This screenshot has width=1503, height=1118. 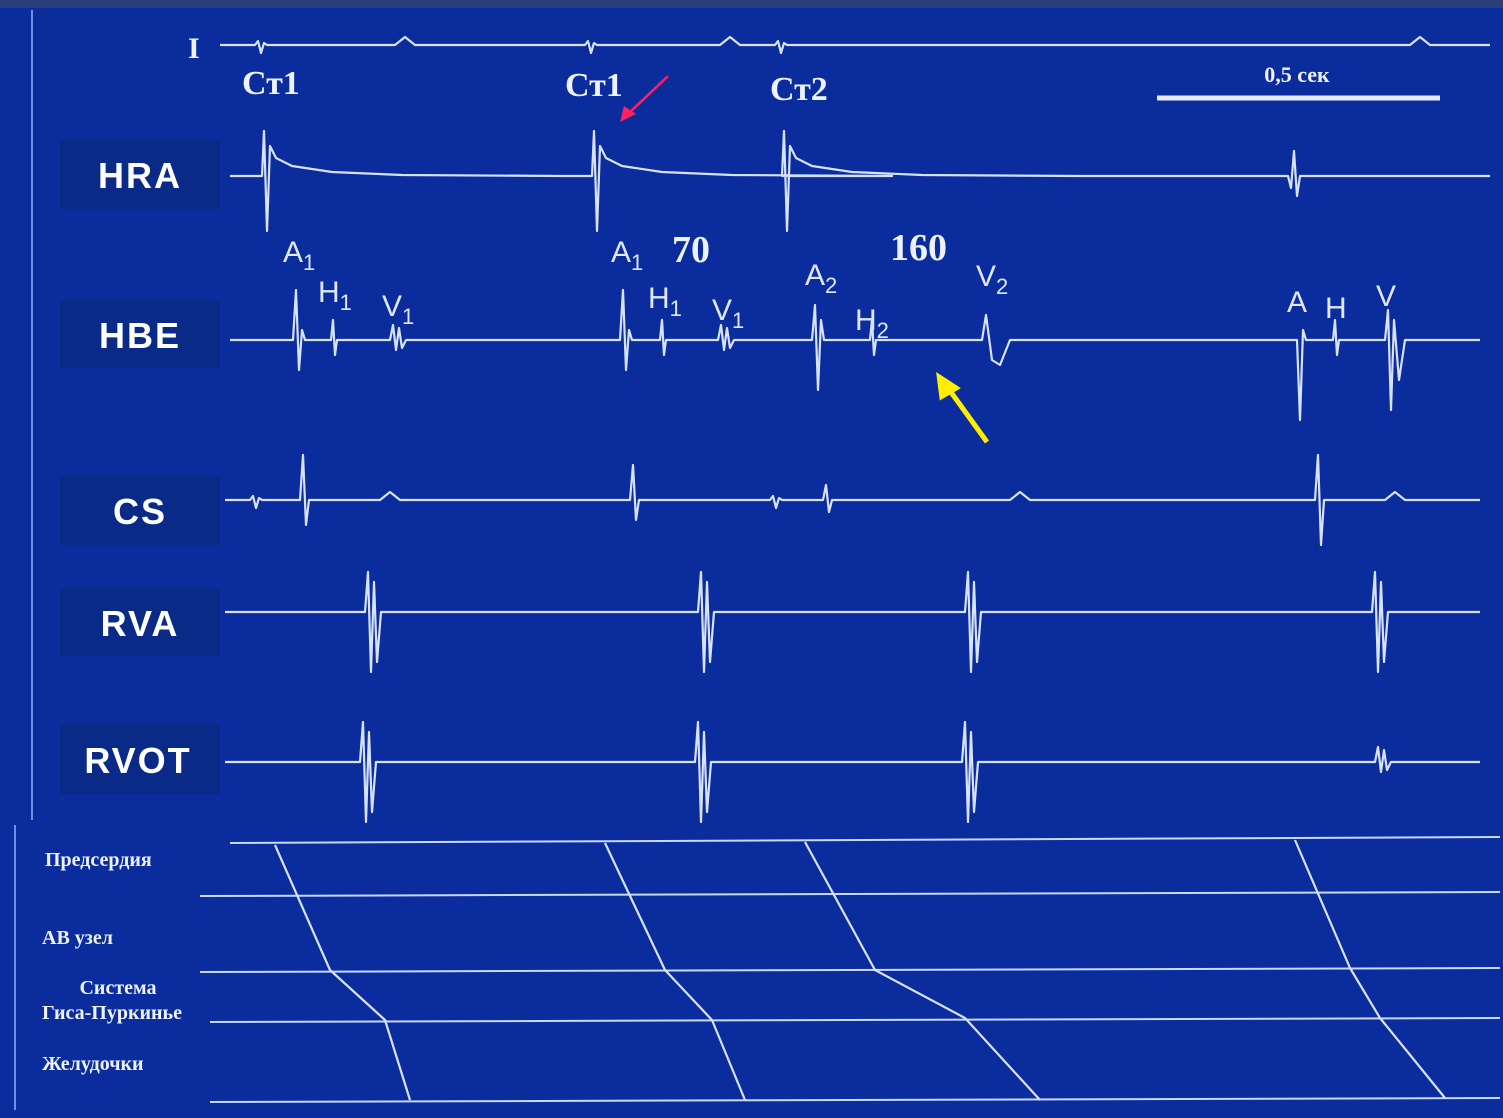 I want to click on lead-label: CS, so click(x=140, y=511).